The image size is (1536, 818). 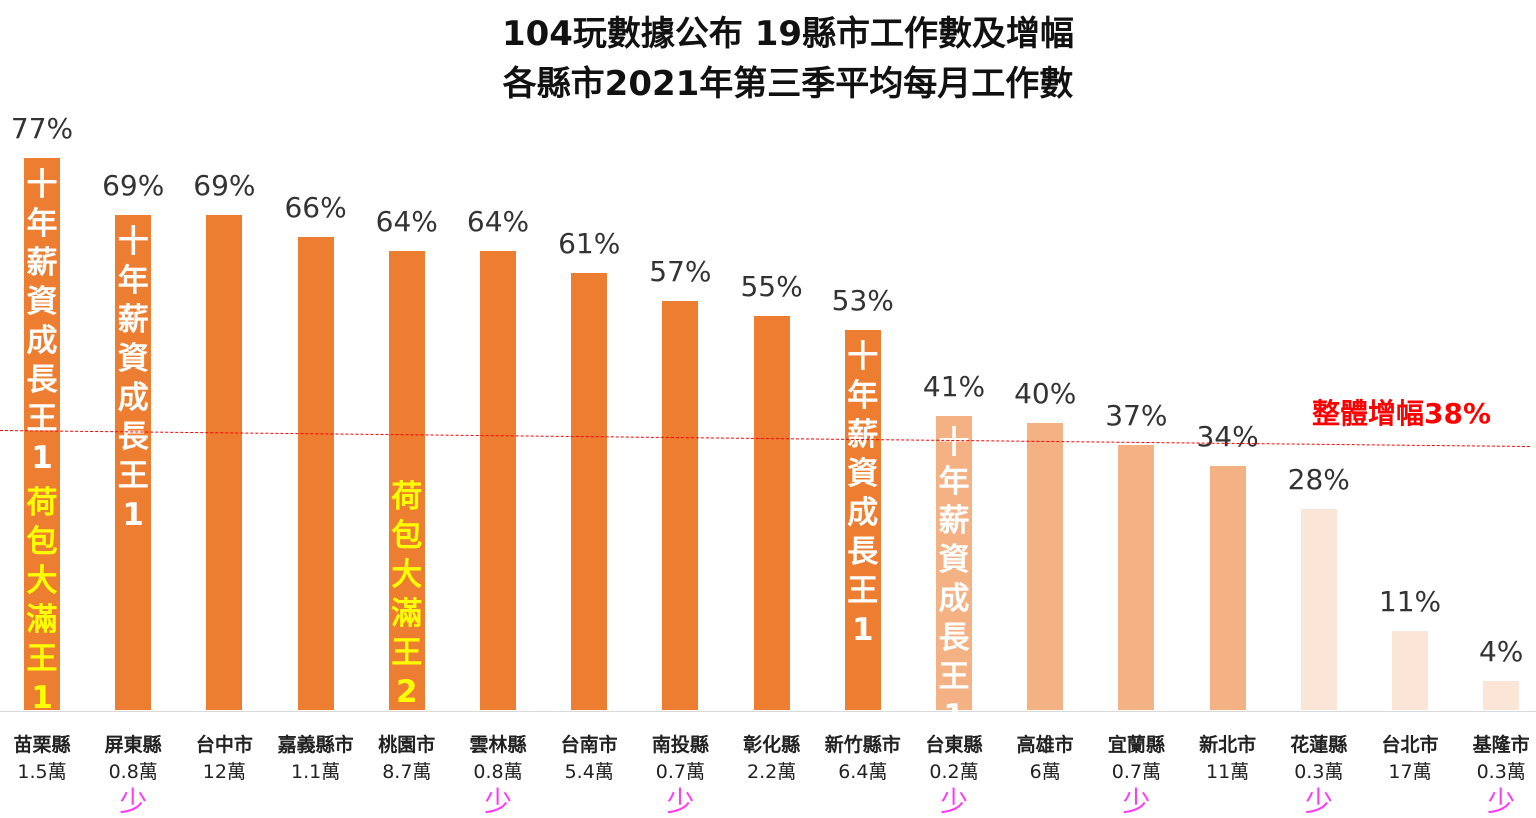 What do you see at coordinates (1410, 745) in the screenshot?
I see `x-tick-label: 台北市` at bounding box center [1410, 745].